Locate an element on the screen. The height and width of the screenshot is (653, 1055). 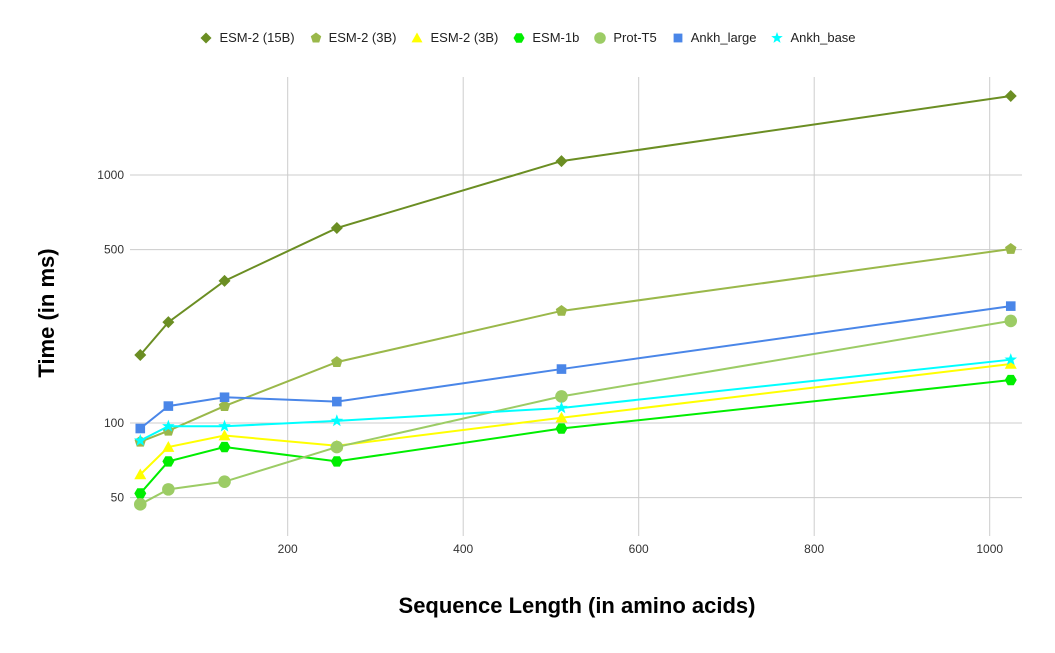
diamond-marker-icon is located at coordinates (206, 37).